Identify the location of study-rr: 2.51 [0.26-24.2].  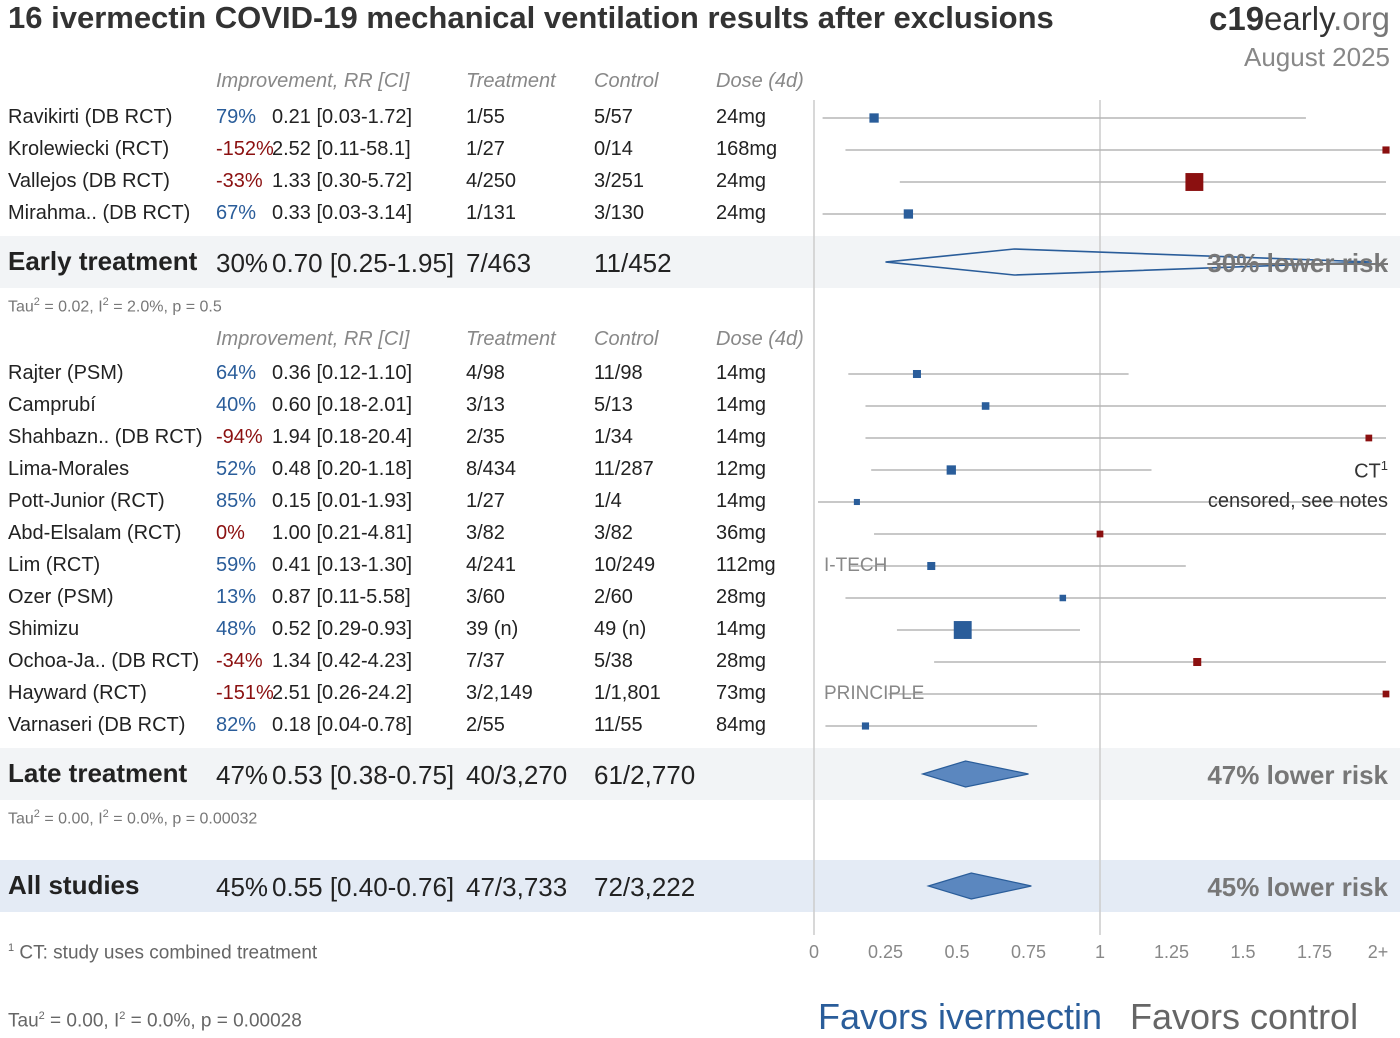
(342, 693).